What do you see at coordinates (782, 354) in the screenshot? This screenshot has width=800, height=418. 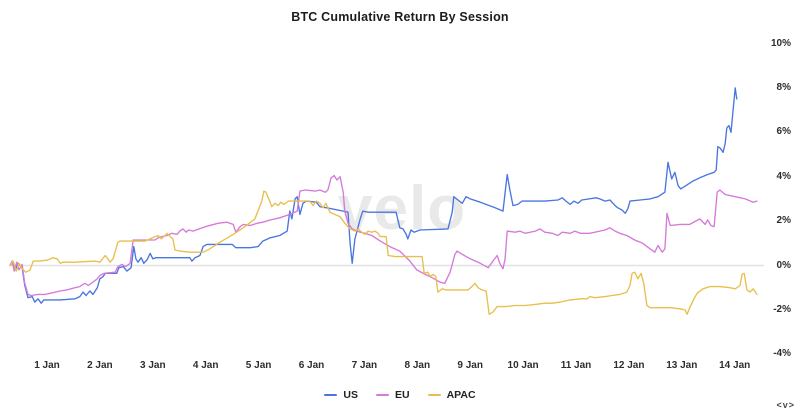 I see `y-tick-label: -4%` at bounding box center [782, 354].